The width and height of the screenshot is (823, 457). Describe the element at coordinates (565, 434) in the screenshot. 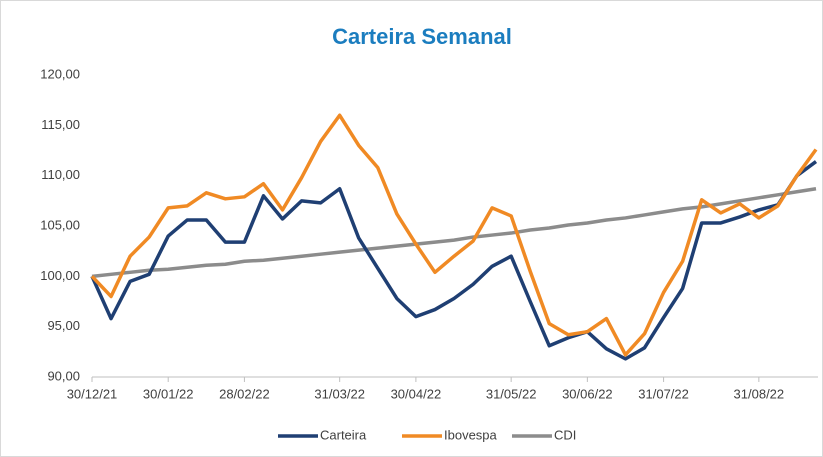

I see `legend-label: CDI` at that location.